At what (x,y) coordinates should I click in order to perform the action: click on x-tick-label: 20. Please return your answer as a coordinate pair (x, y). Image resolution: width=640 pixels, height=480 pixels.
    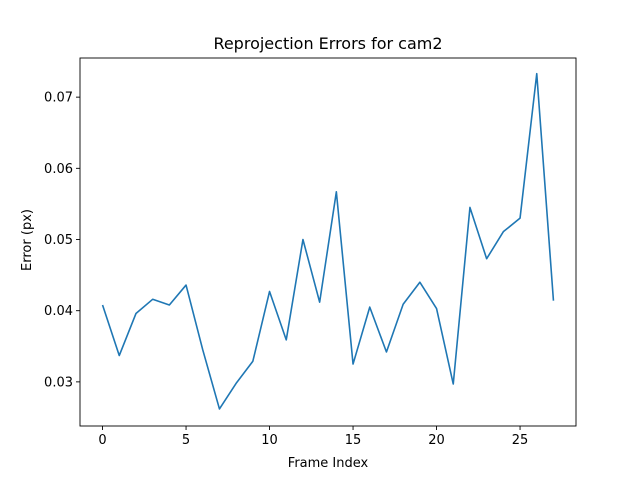
    Looking at the image, I should click on (436, 440).